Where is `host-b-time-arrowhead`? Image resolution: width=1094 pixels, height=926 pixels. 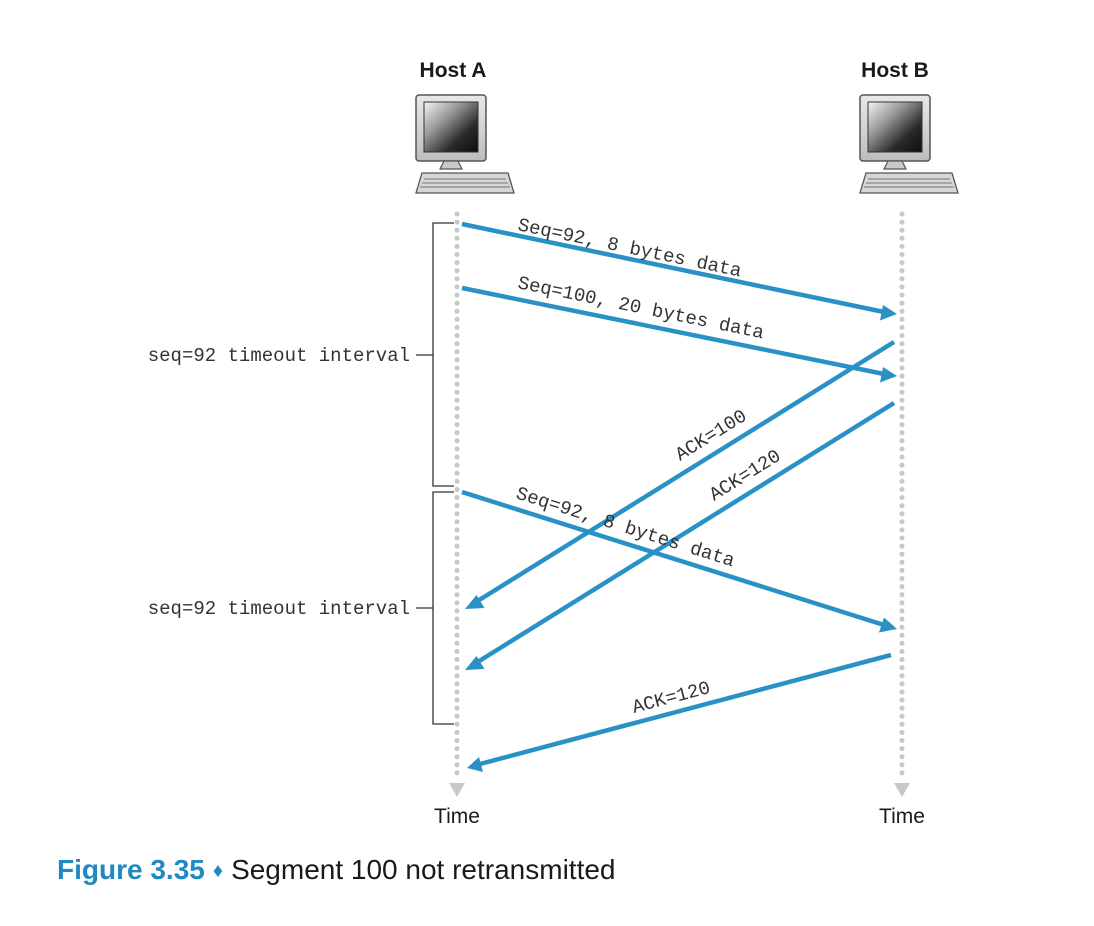
host-b-time-arrowhead is located at coordinates (902, 790).